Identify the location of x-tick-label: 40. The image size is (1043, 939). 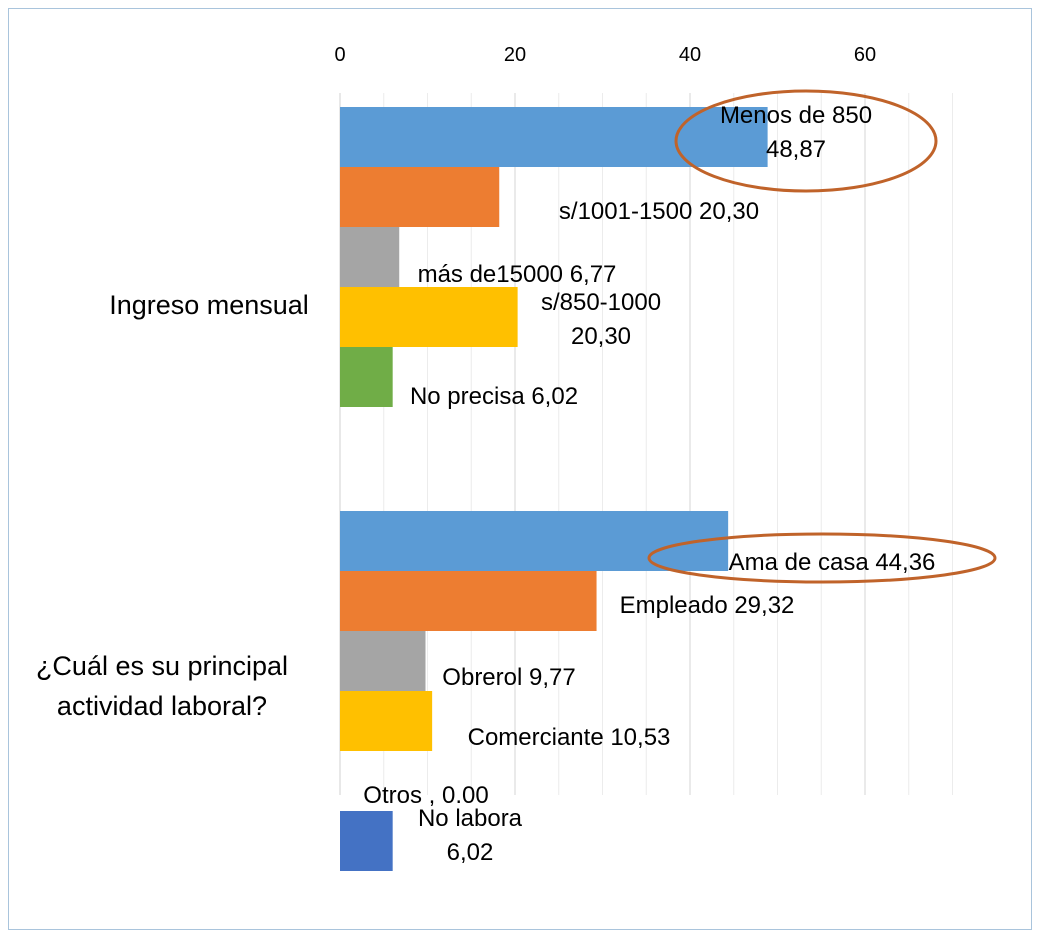
(690, 55).